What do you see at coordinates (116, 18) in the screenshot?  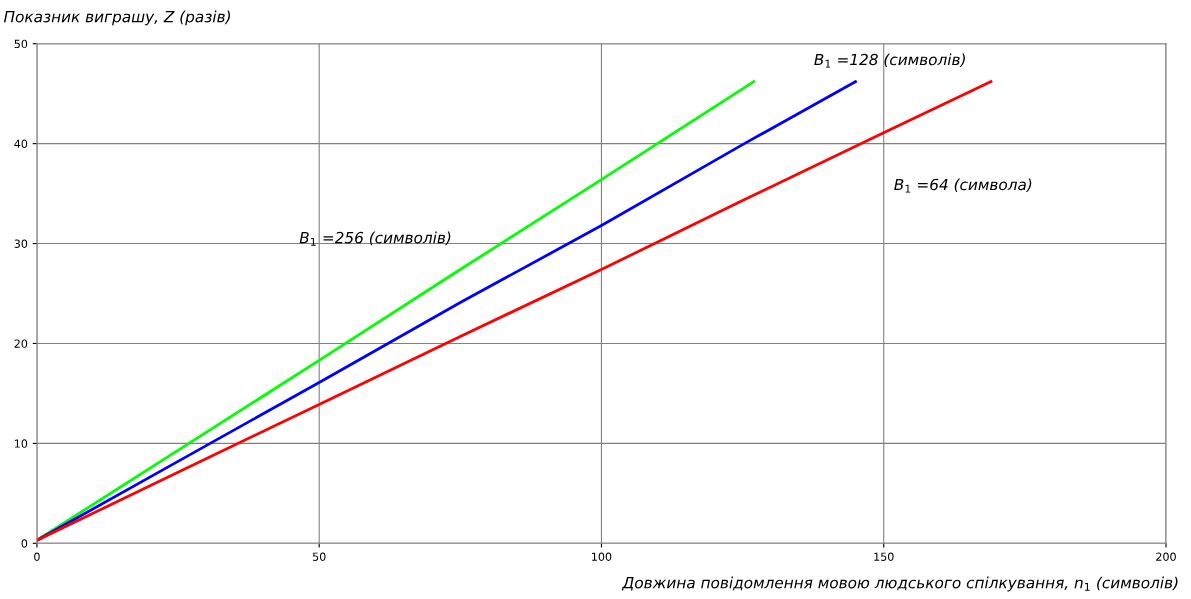 I see `y-axis-title: Показник виграшу, Z (разів)` at bounding box center [116, 18].